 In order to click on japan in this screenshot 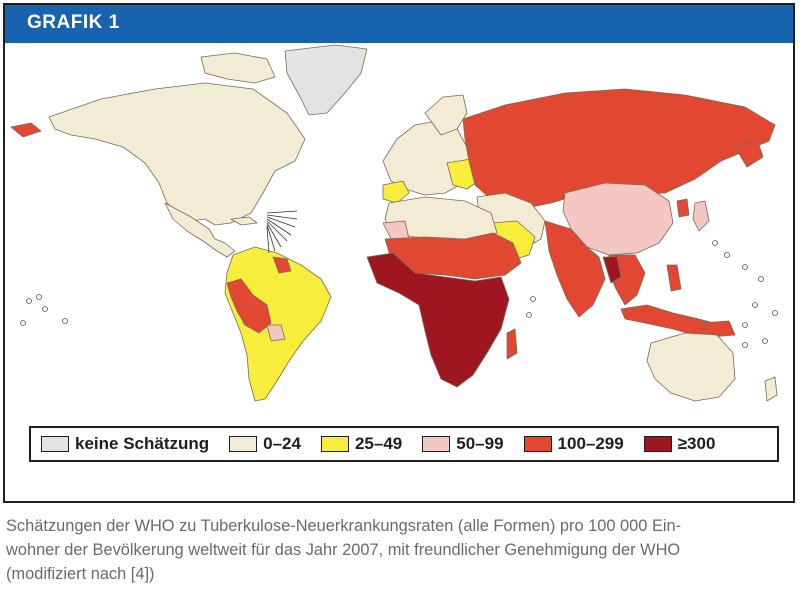, I will do `click(701, 216)`.